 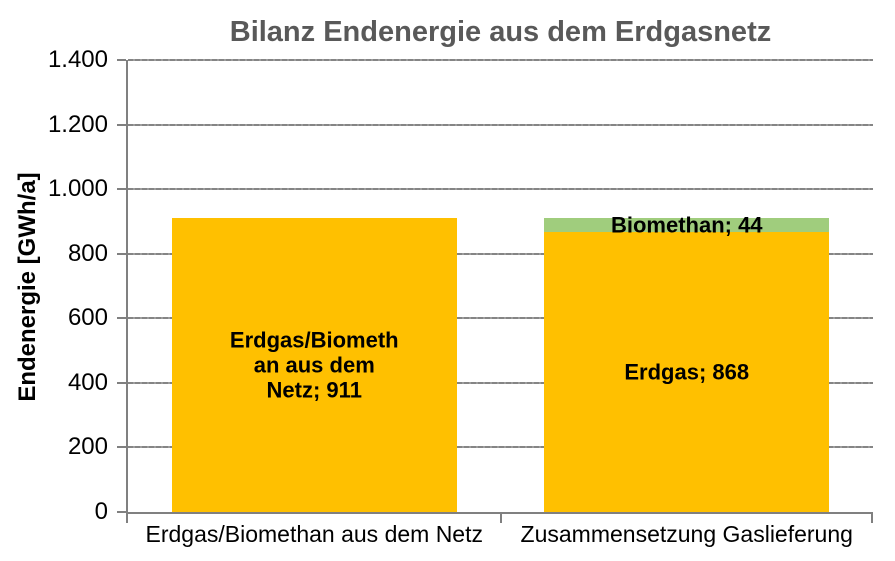 I want to click on y-axis-tick-label: 1.200, so click(x=77, y=124).